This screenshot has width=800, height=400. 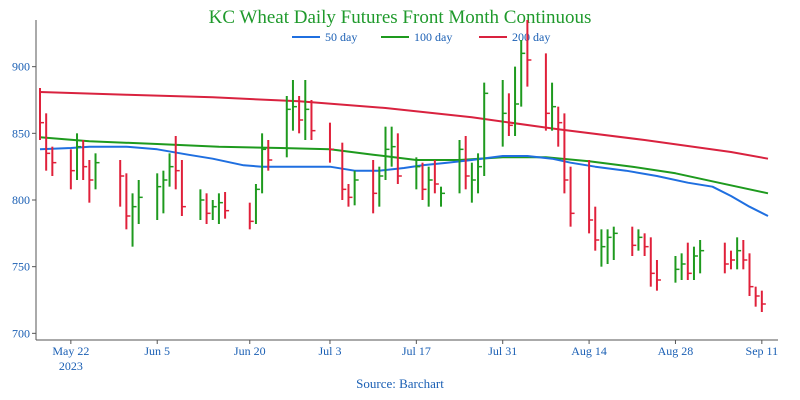 What do you see at coordinates (676, 351) in the screenshot?
I see `x-tick-label: Aug 28` at bounding box center [676, 351].